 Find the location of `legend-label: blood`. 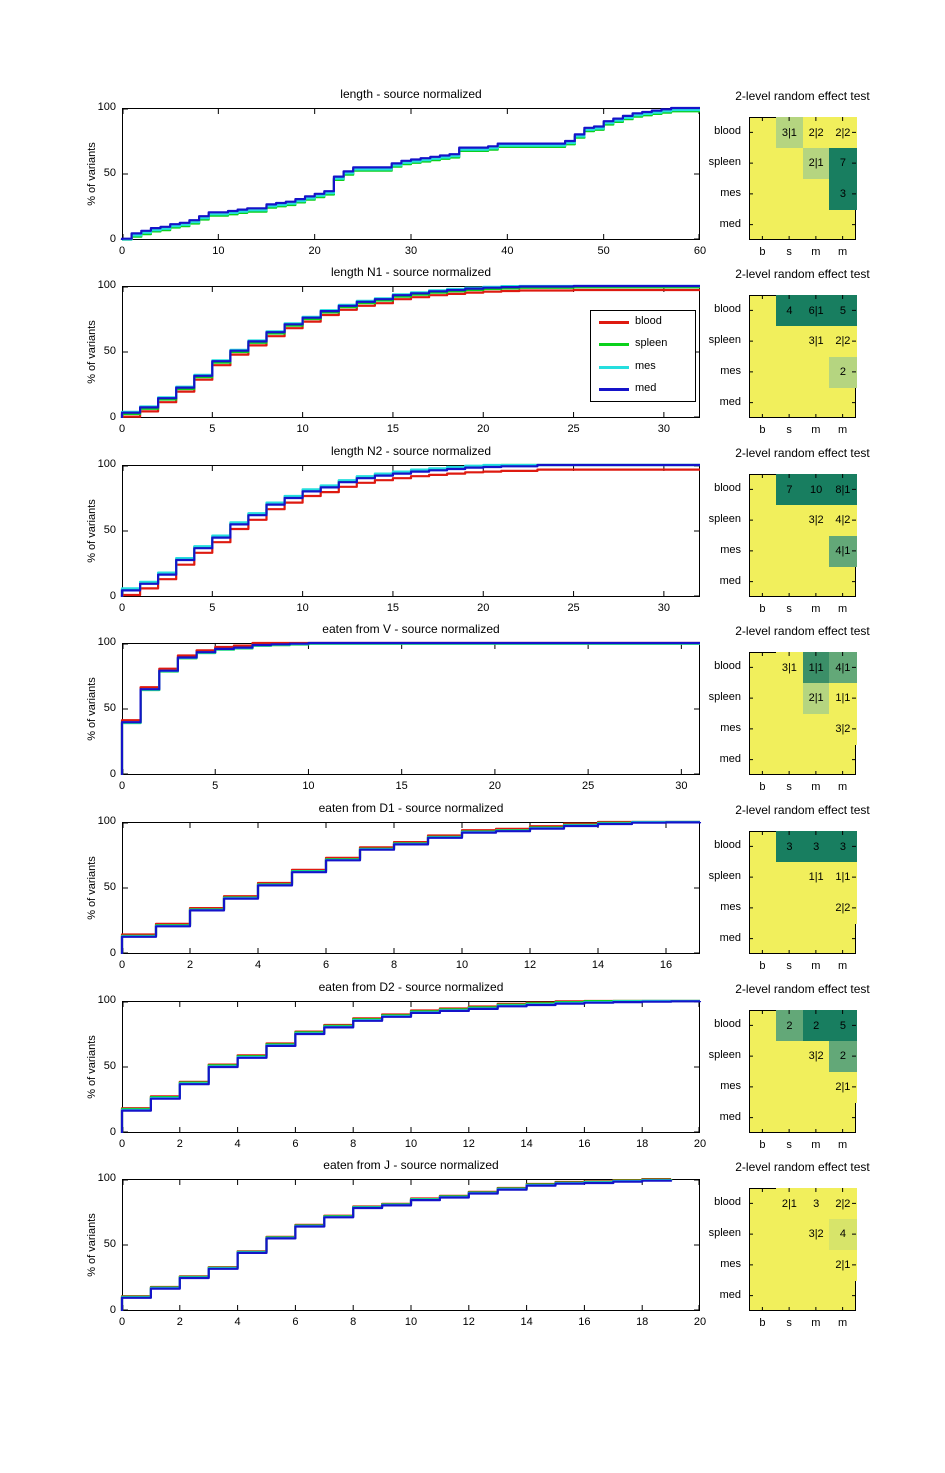

legend-label: blood is located at coordinates (648, 320).